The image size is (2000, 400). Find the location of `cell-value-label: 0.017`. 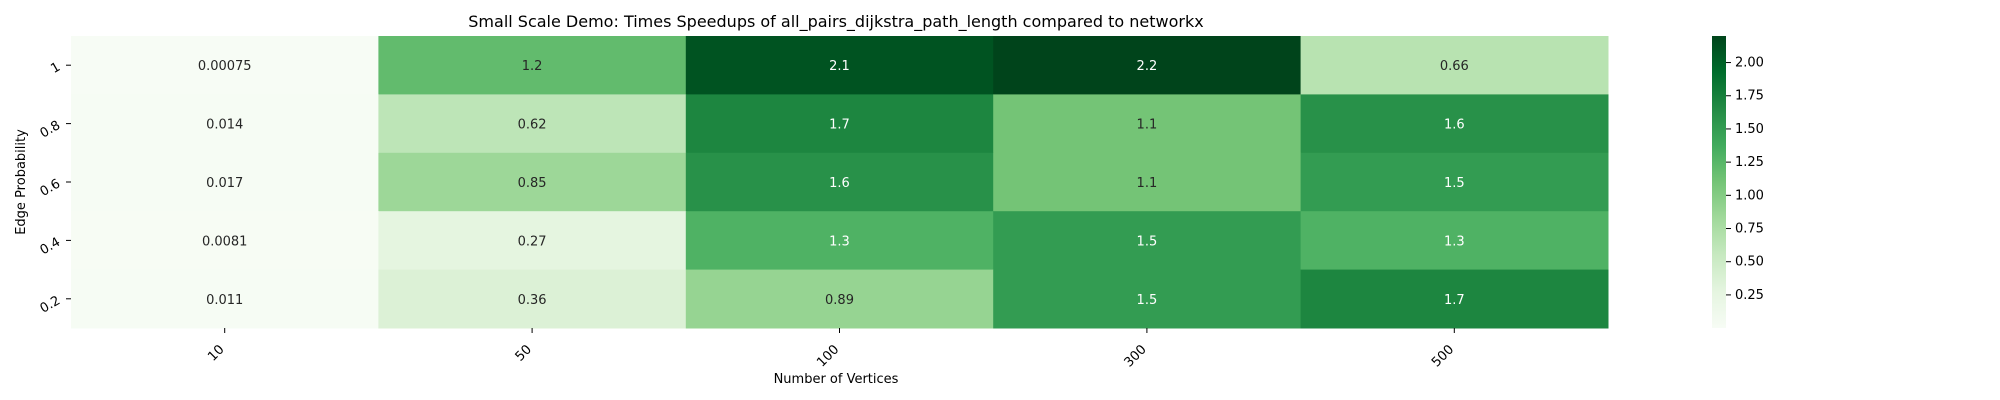

cell-value-label: 0.017 is located at coordinates (224, 183).